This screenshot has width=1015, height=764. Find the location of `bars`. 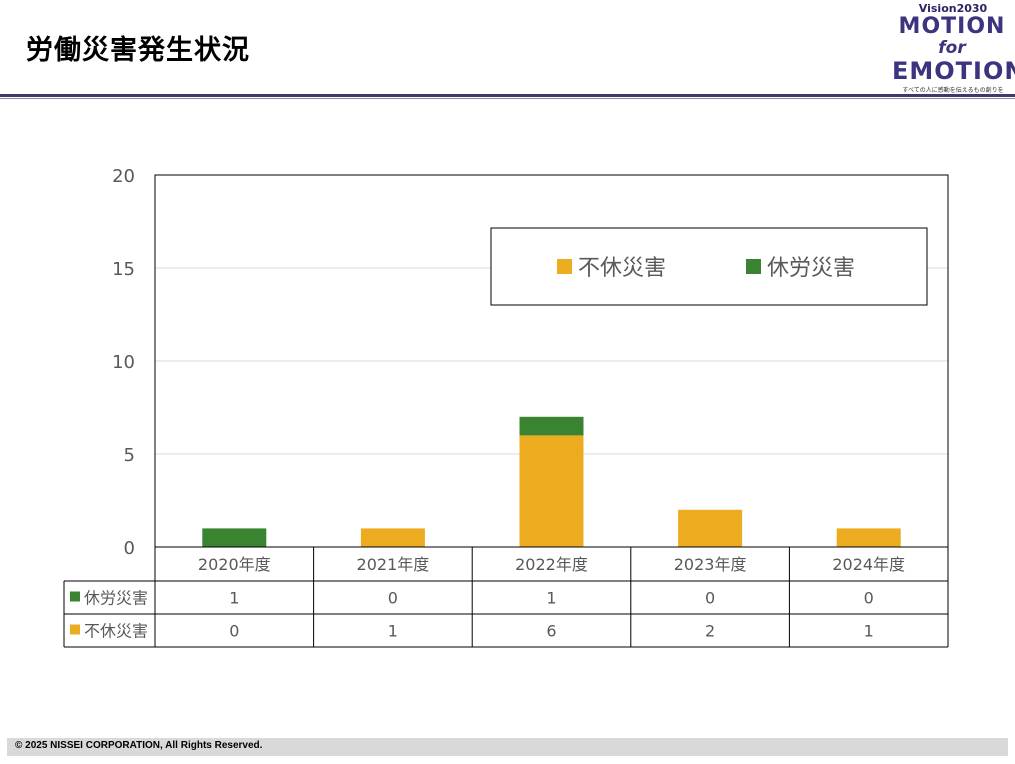

bars is located at coordinates (551, 481).